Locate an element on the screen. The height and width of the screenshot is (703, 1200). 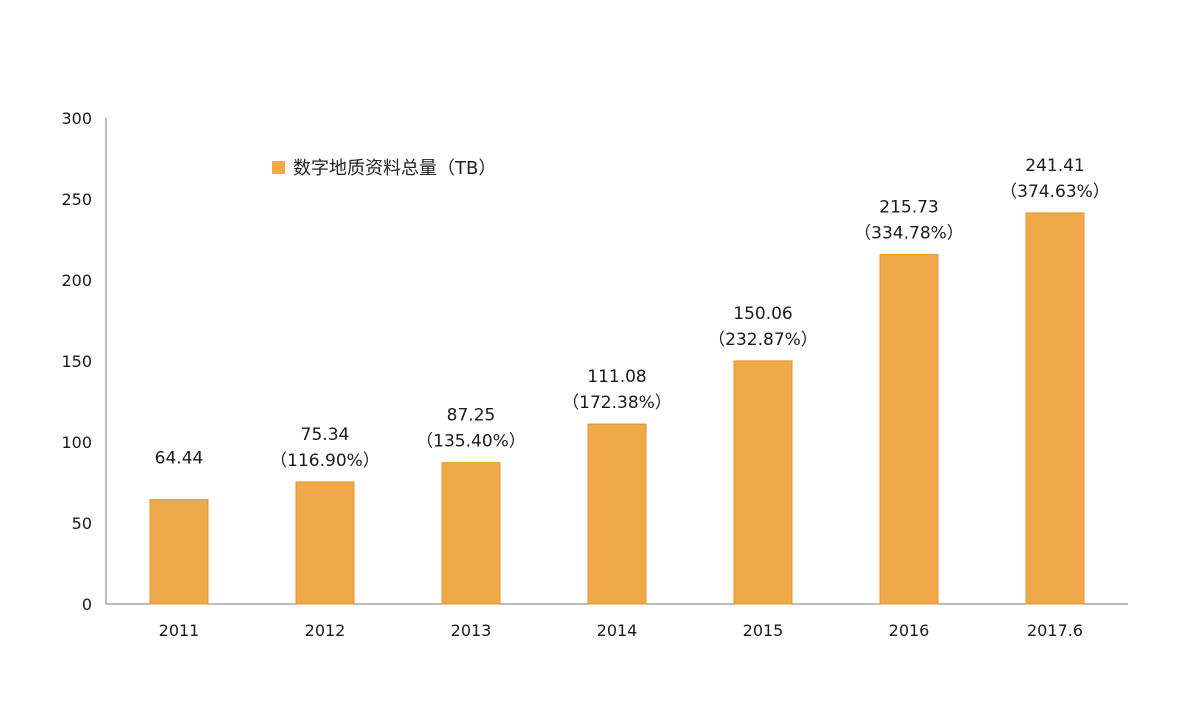
value-label: 215.73 is located at coordinates (908, 208).